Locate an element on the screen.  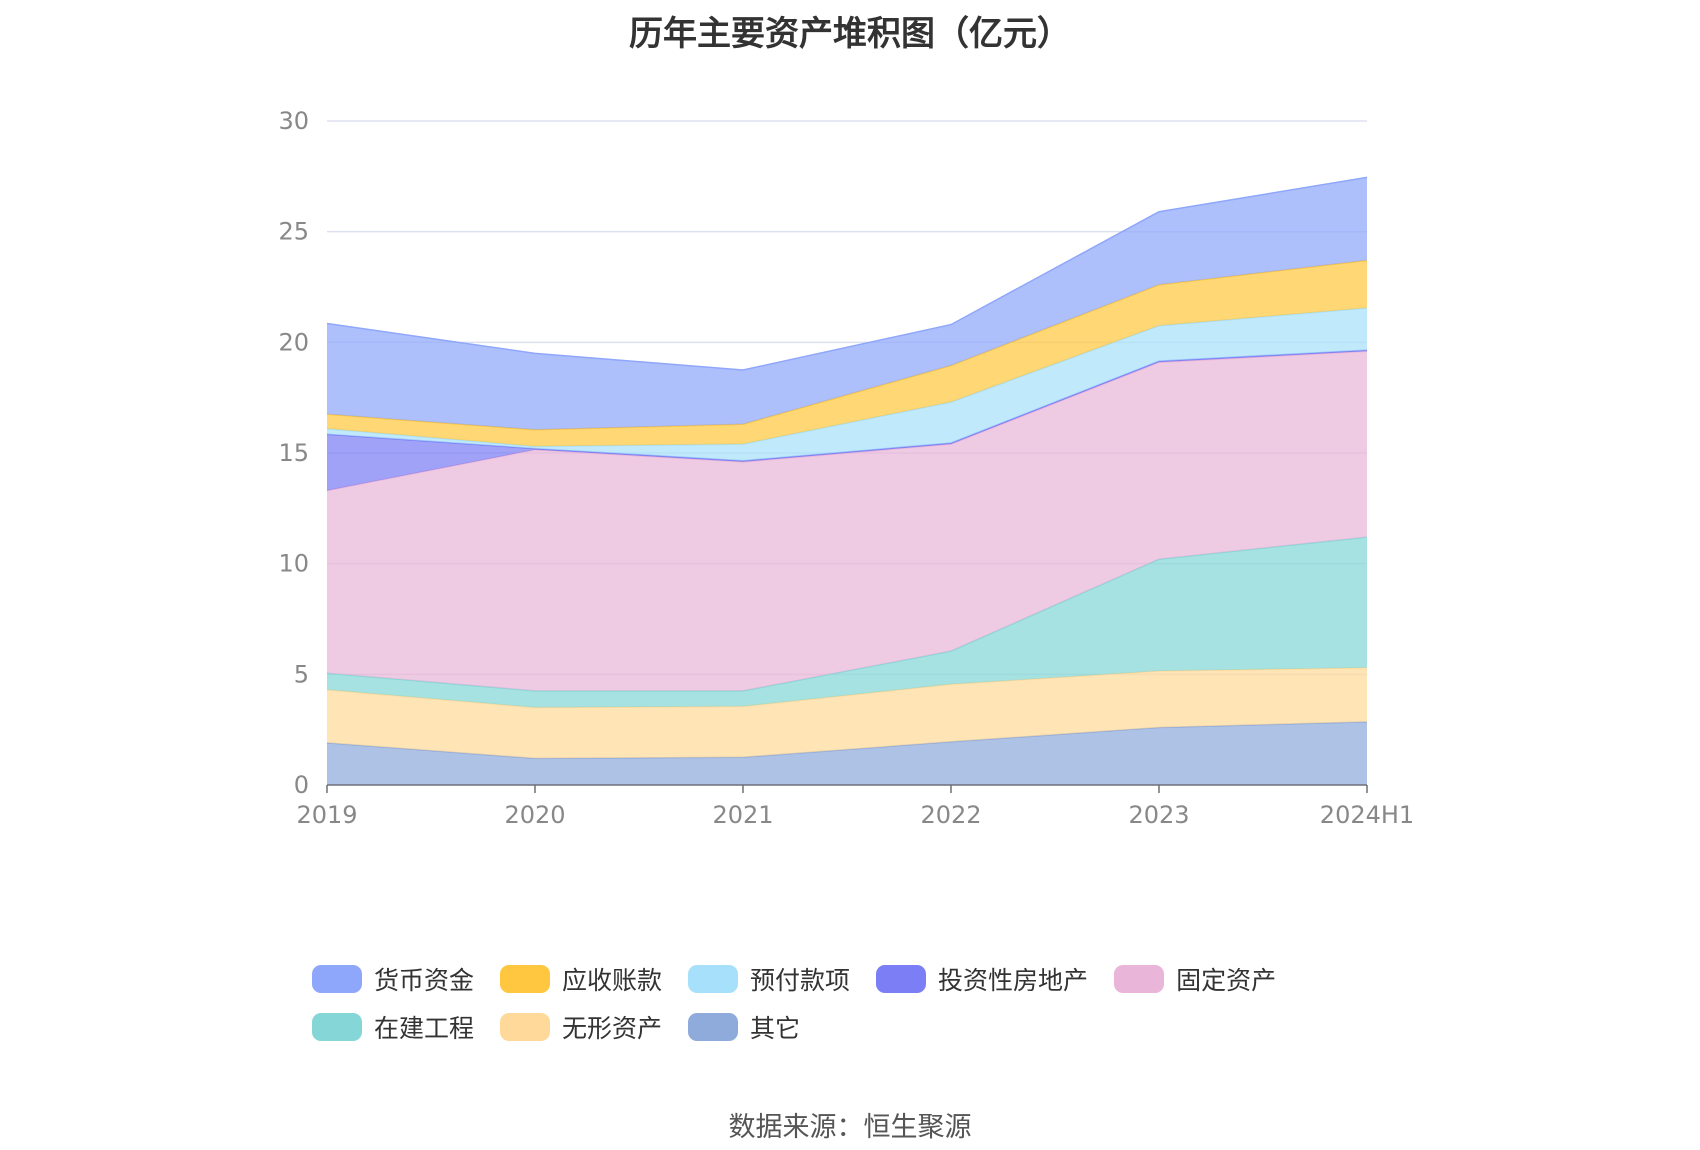
data-source: 数据来源：恒生聚源 is located at coordinates (850, 1127).